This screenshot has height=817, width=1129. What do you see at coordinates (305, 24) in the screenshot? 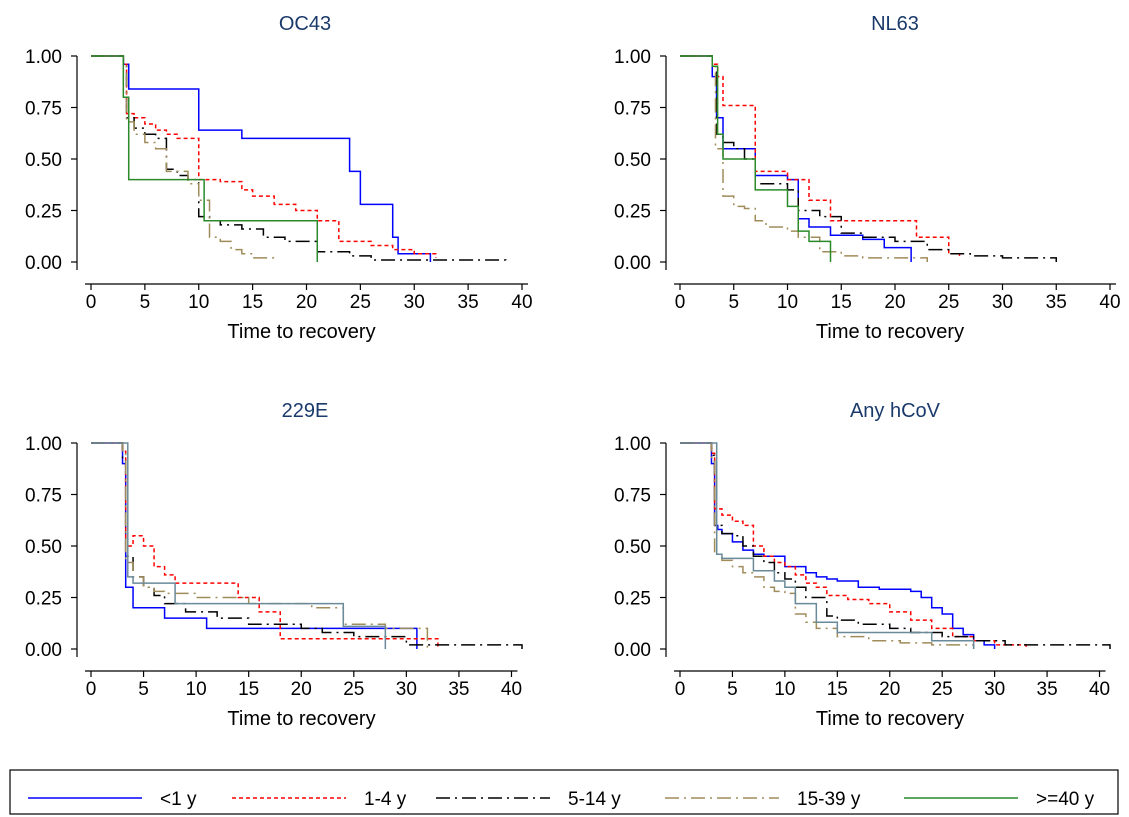
I see `panel-title: OC43` at bounding box center [305, 24].